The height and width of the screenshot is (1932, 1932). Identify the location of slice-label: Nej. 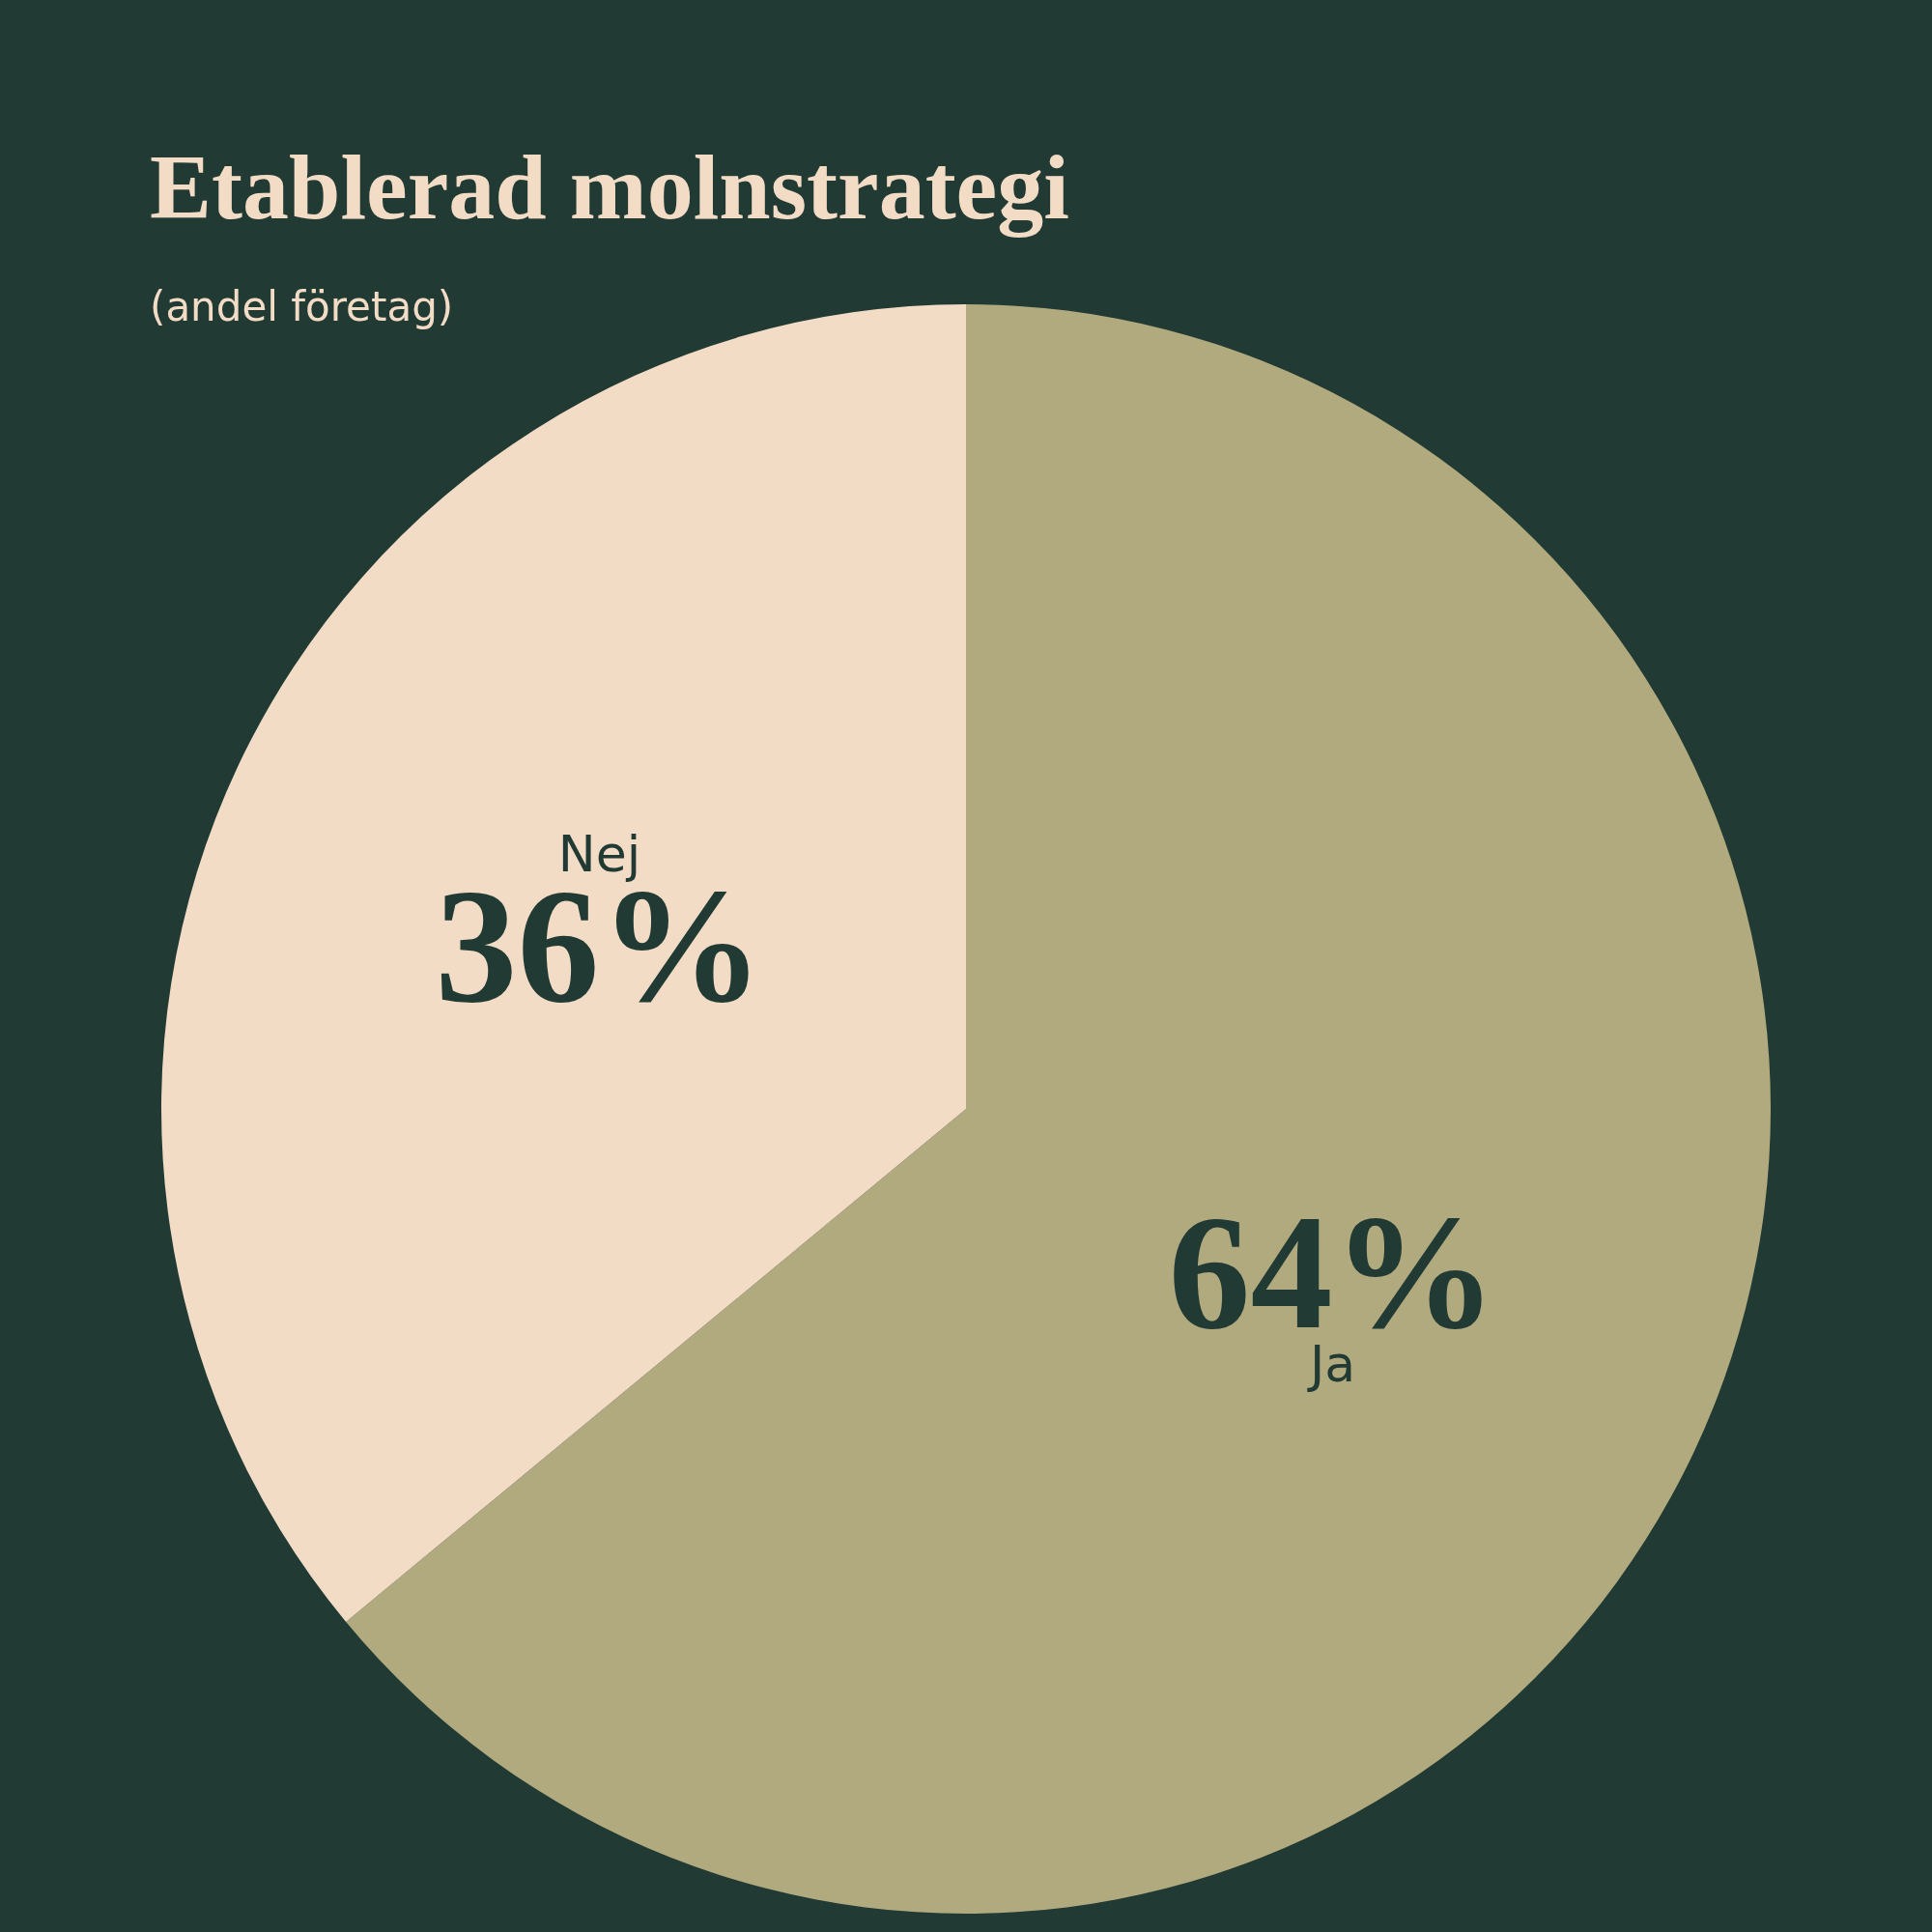
(599, 854).